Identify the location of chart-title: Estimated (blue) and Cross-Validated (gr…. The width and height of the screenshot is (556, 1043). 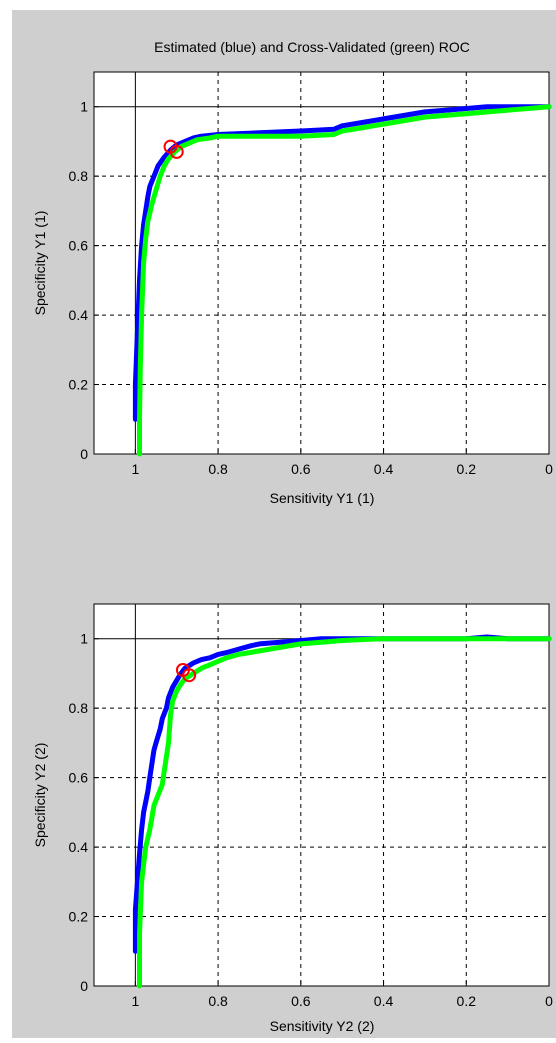
(312, 47).